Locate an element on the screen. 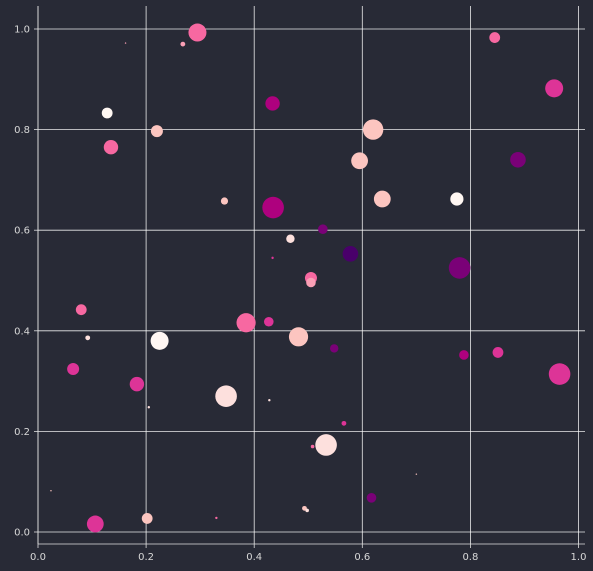  x-tick-label: 0.6 is located at coordinates (362, 557).